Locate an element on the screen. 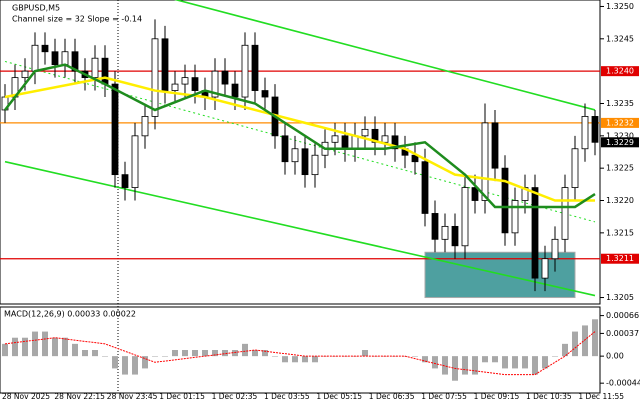 This screenshot has width=640, height=401. x-tick-label: 1 Dec 11:55 is located at coordinates (601, 396).